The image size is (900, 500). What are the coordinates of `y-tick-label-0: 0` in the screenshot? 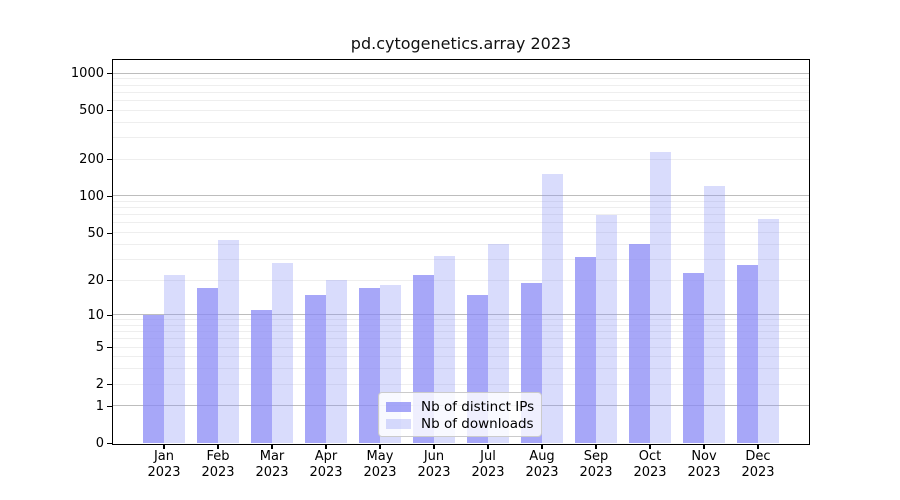 It's located at (99, 443).